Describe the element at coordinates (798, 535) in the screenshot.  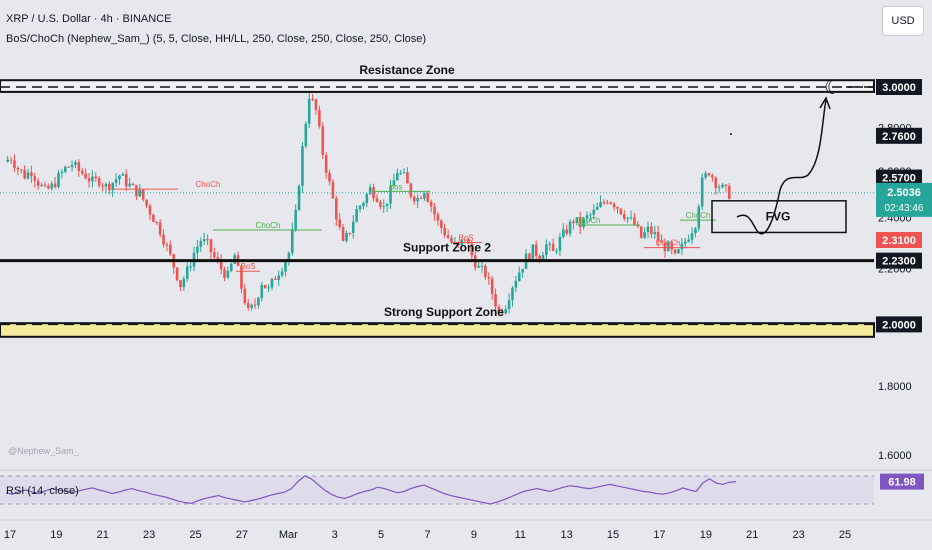
I see `time-tick-label: 23` at that location.